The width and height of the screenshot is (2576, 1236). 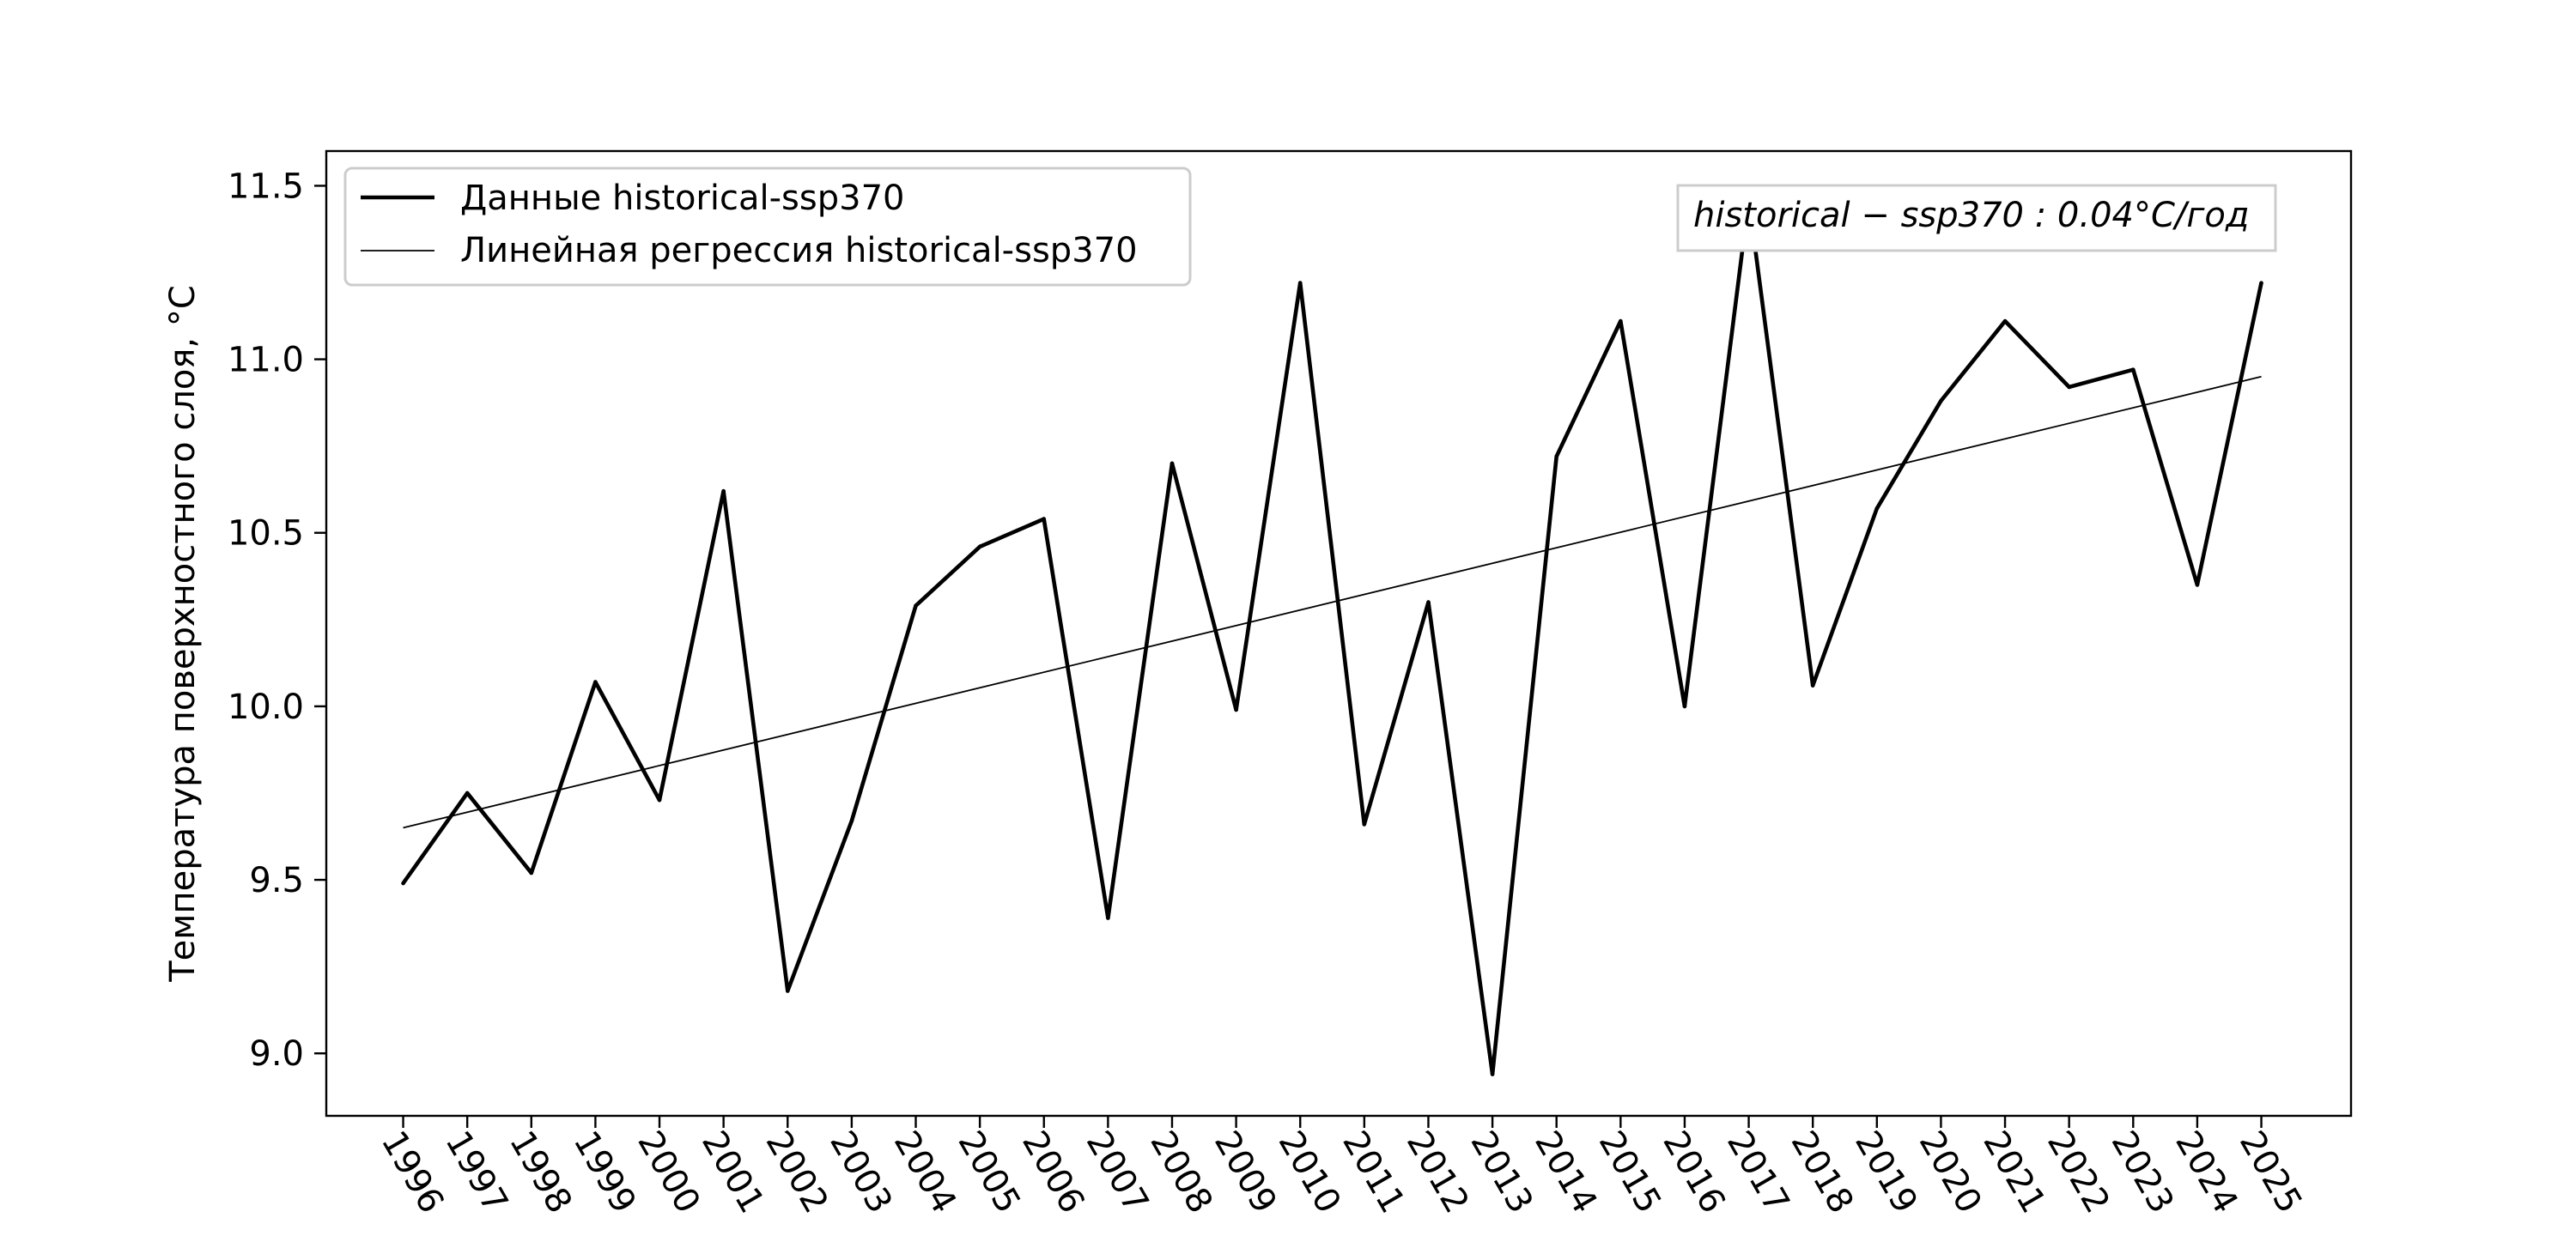 I want to click on data-point-1999, so click(x=596, y=682).